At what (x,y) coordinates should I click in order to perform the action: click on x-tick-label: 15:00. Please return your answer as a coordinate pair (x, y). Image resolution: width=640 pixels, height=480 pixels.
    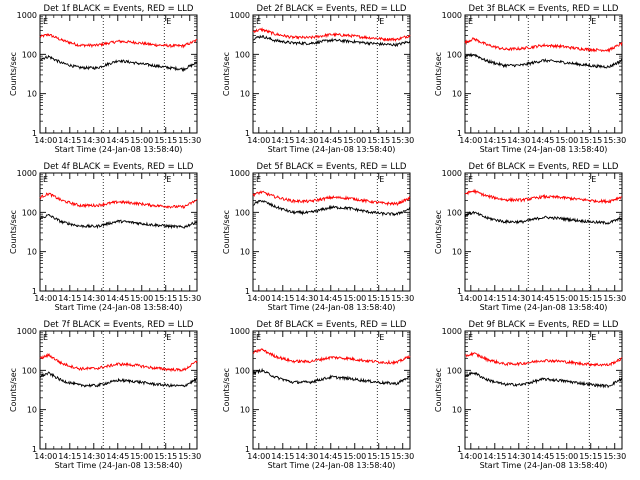
    Looking at the image, I should click on (354, 298).